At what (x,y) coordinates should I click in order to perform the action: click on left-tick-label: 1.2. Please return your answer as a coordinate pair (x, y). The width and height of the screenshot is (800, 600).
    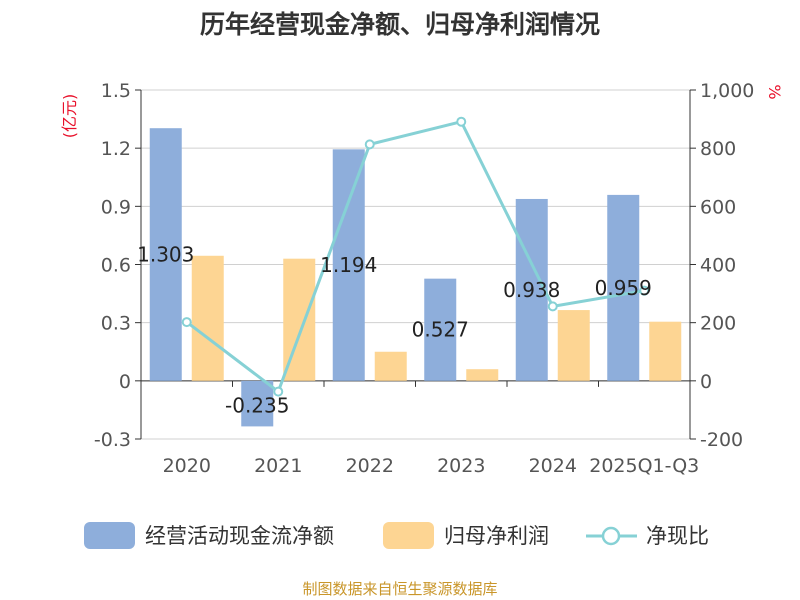
    Looking at the image, I should click on (116, 149).